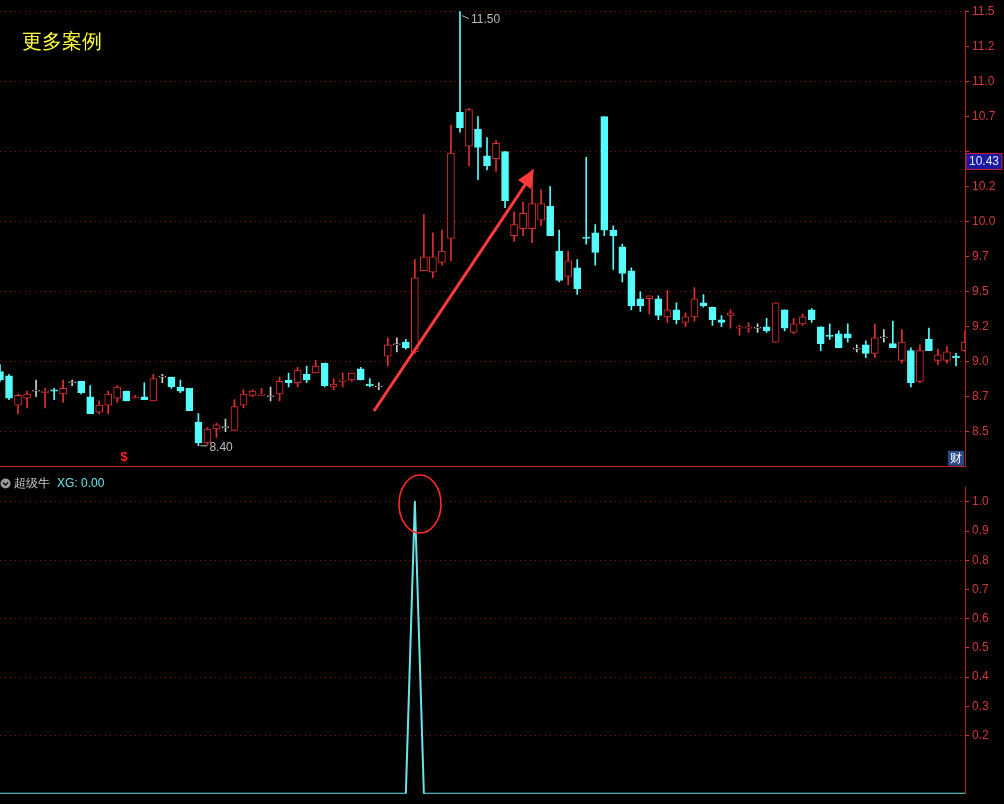 Image resolution: width=1004 pixels, height=804 pixels. I want to click on y-tick-label: 10.0, so click(984, 221).